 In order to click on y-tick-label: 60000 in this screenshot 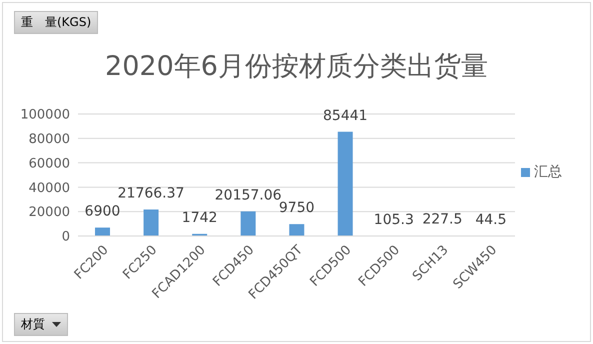, I will do `click(49, 164)`.